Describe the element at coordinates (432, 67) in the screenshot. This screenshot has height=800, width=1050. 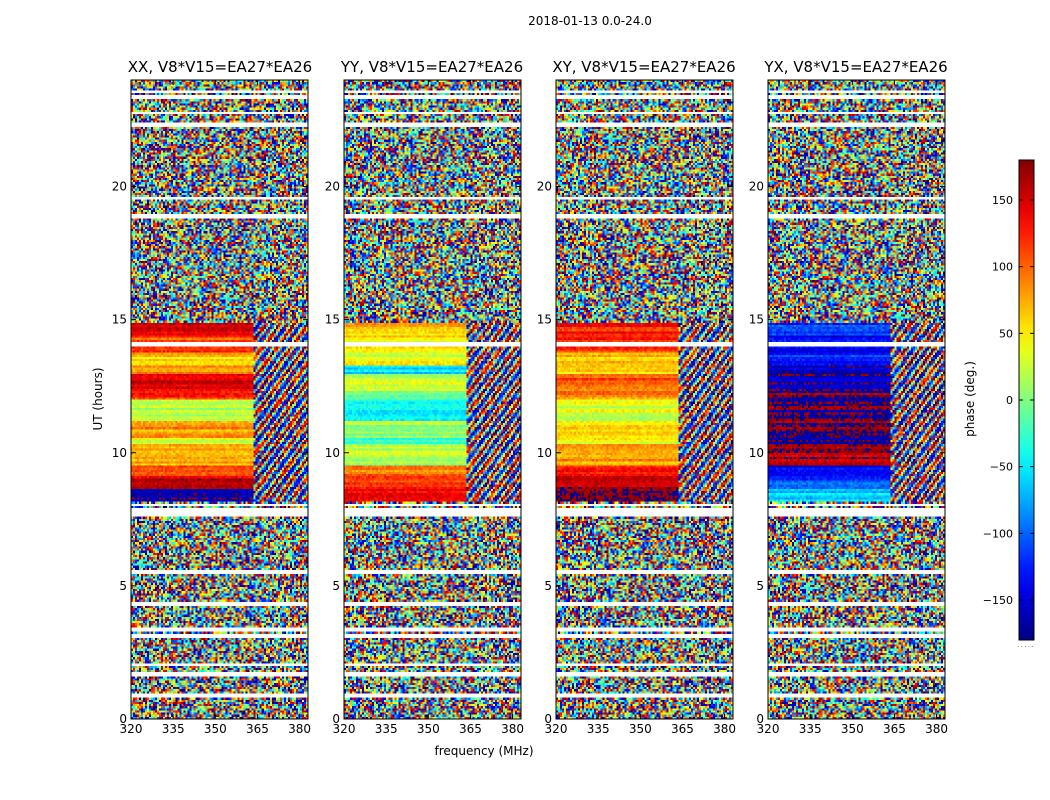
I see `panel-title-yy: YY, V8*V15=EA27*EA26` at that location.